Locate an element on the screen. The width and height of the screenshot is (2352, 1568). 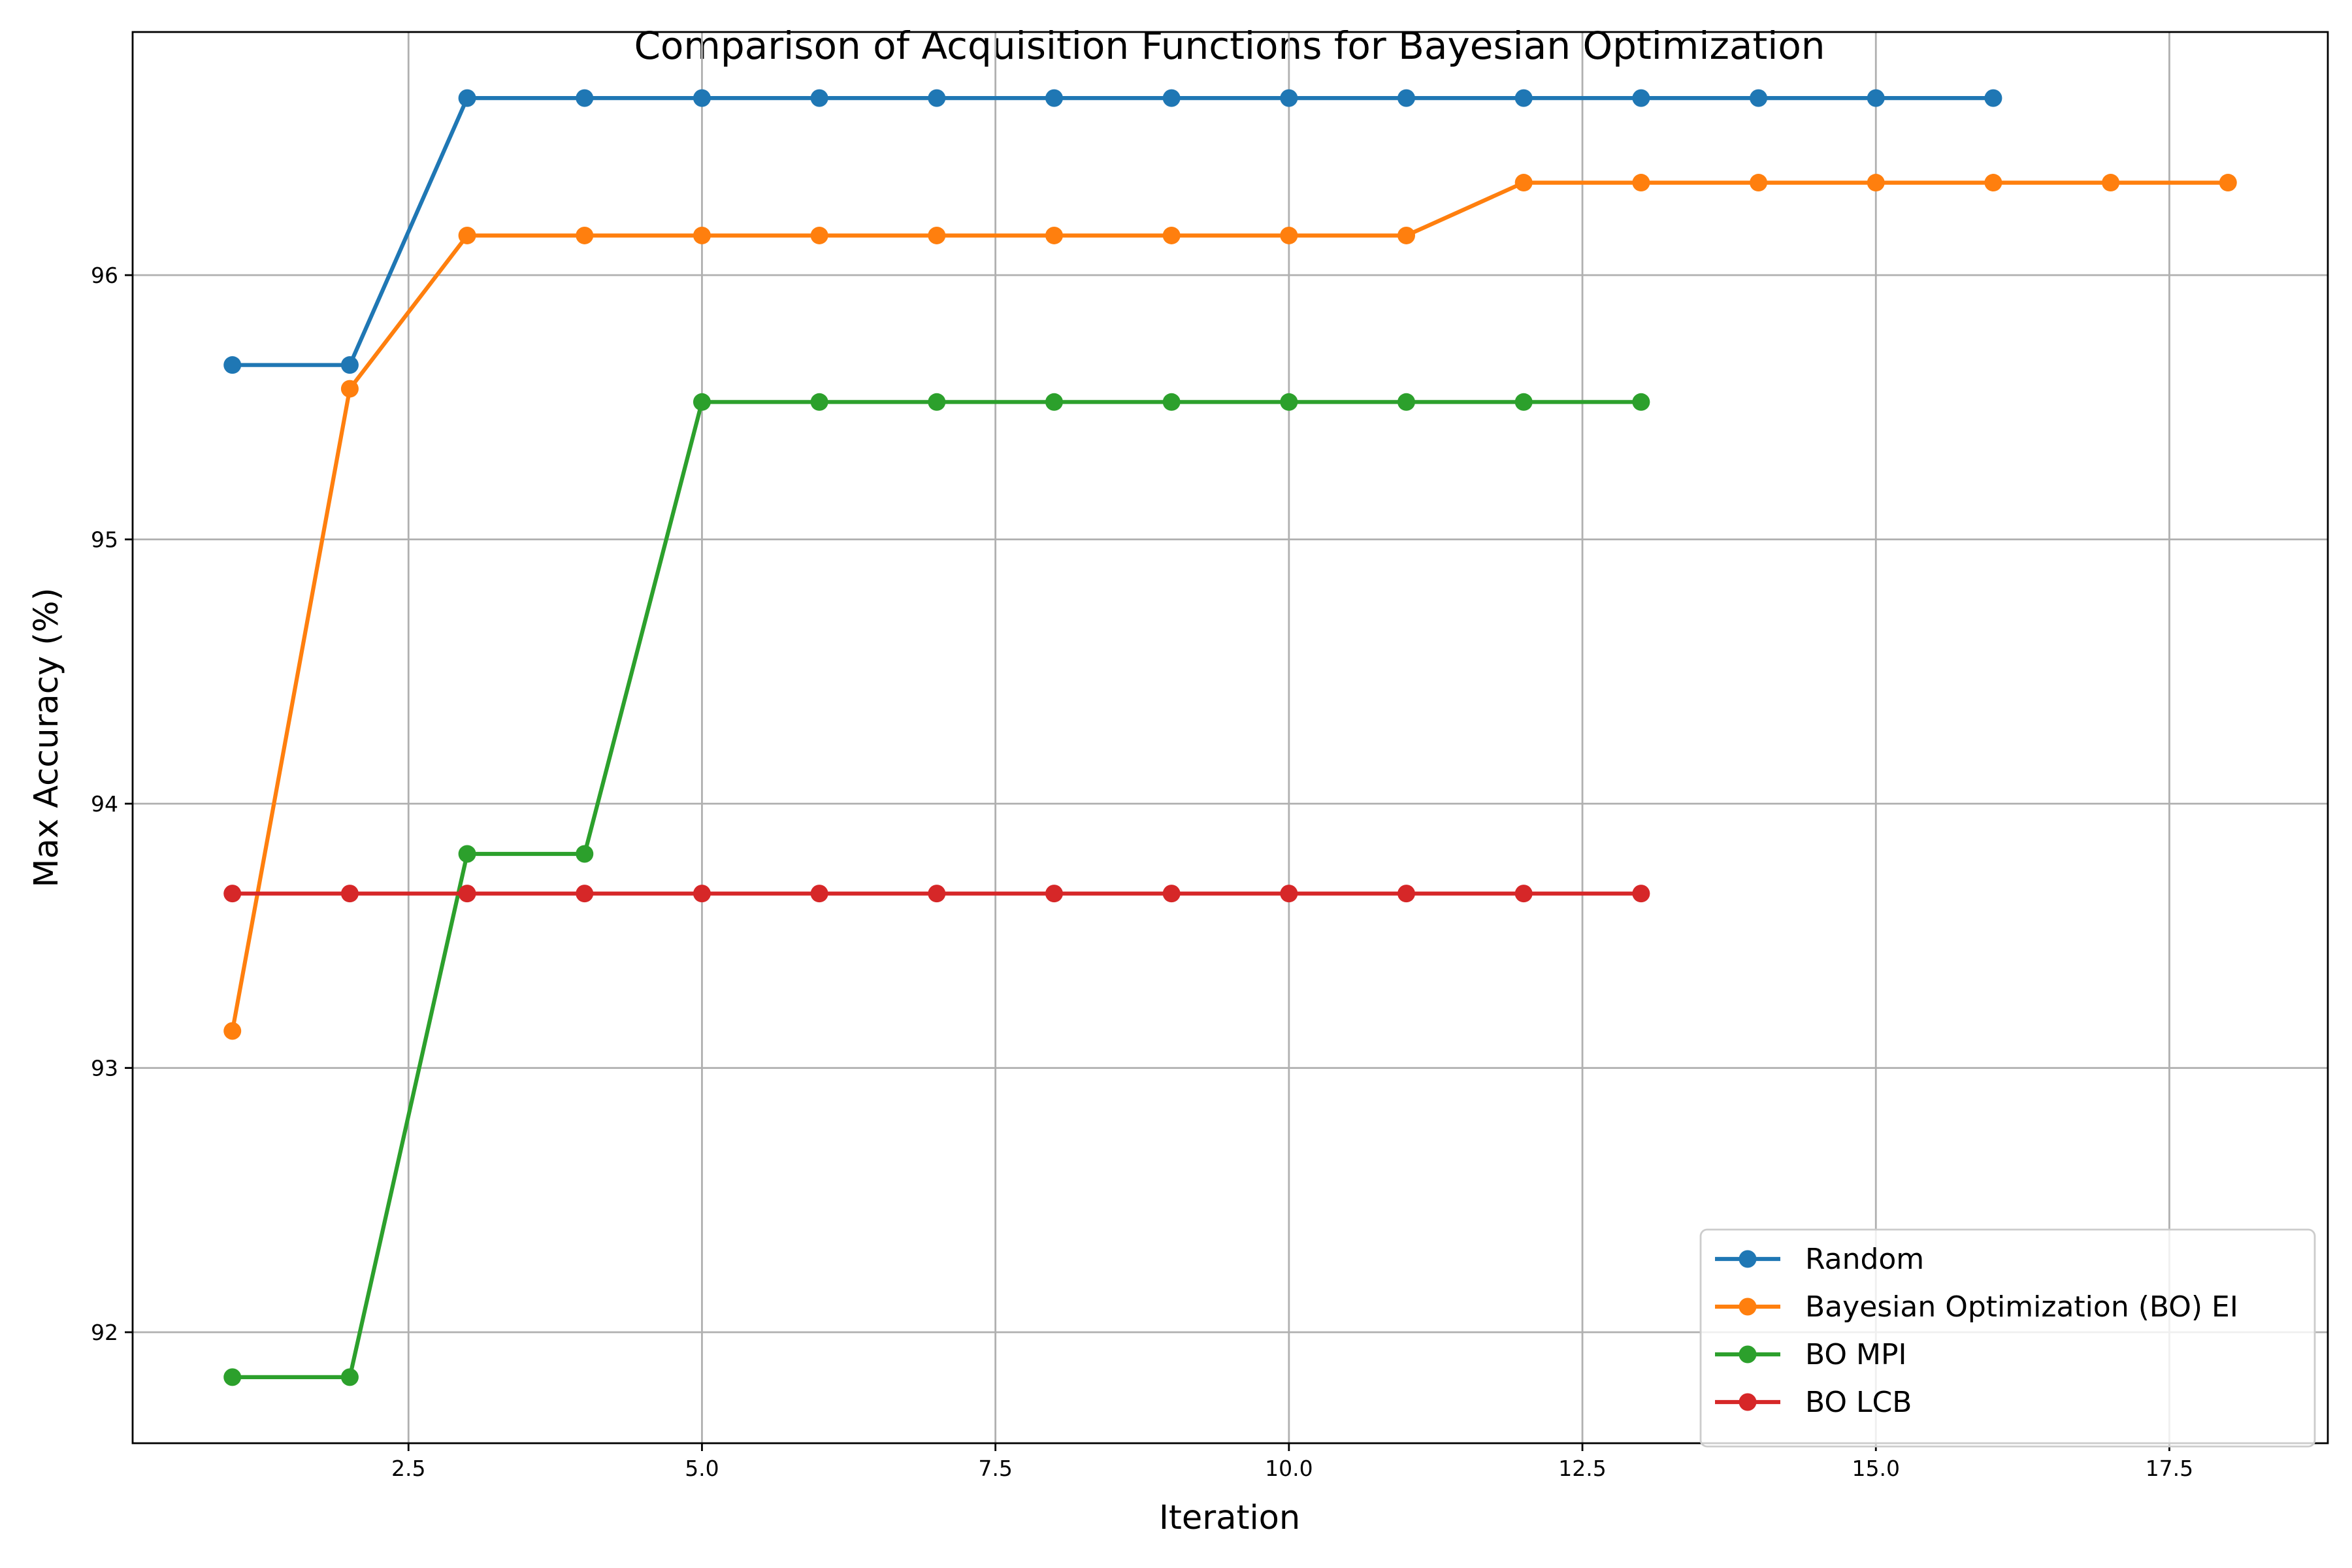
y-tick-label: 95 is located at coordinates (104, 540).